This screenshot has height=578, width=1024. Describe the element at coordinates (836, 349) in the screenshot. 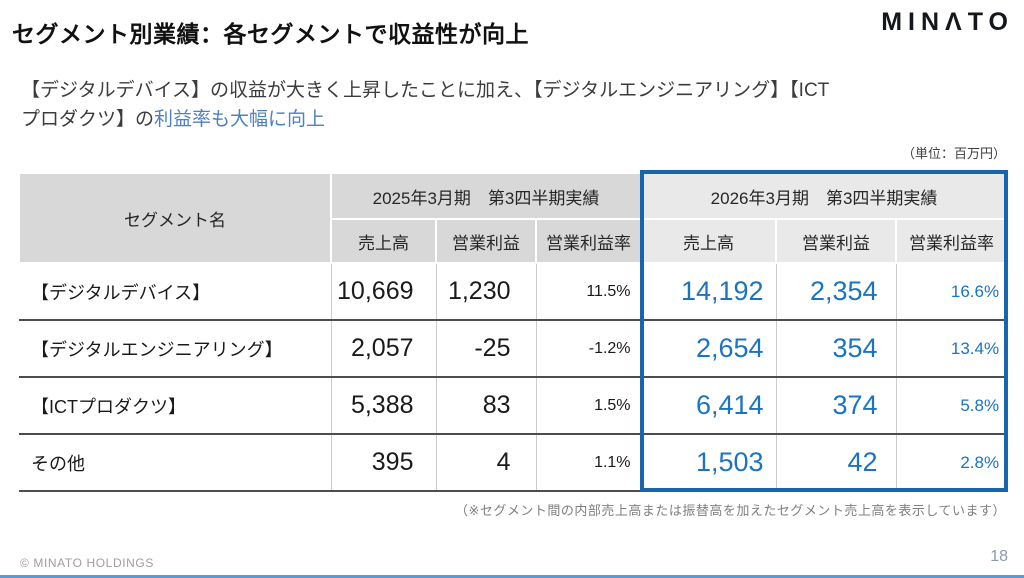

I see `profit-fy2026-cell: 354` at that location.